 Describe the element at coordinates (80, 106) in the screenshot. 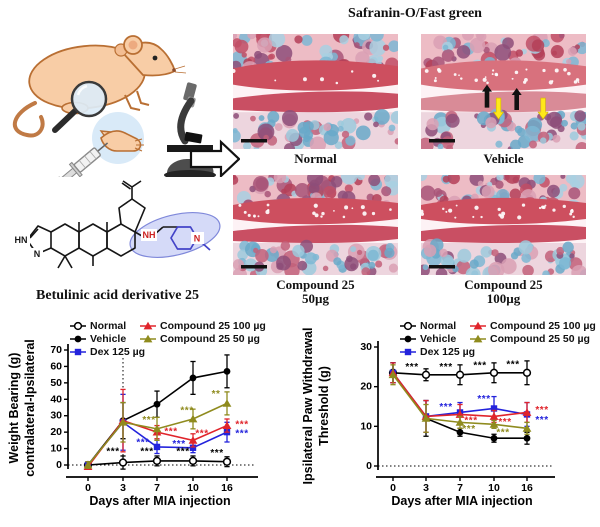

I see `magnifier-icon` at that location.